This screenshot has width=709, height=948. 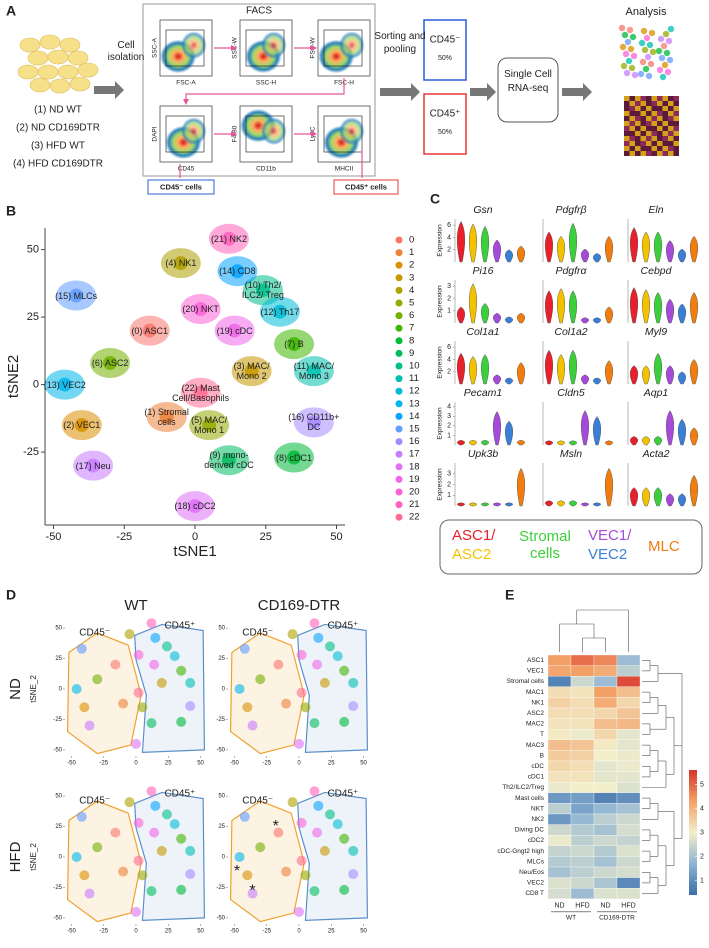 What do you see at coordinates (445, 132) in the screenshot?
I see `pool-share: 50%` at bounding box center [445, 132].